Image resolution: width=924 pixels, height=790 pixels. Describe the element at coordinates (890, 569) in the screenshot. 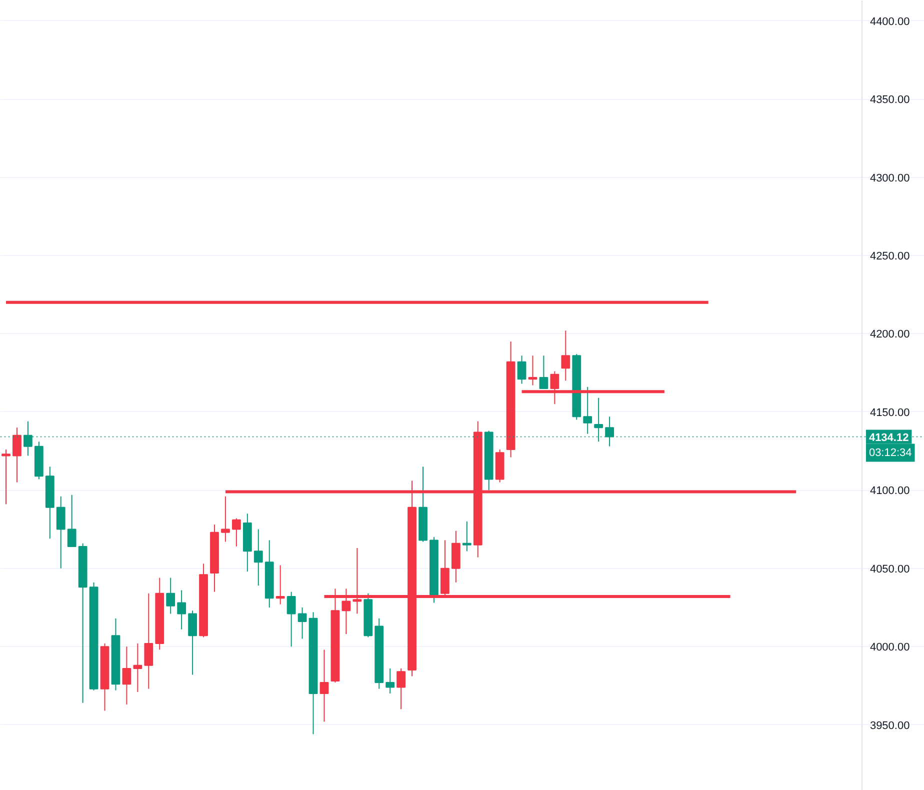

I see `y-tick-label: 4050.00` at that location.